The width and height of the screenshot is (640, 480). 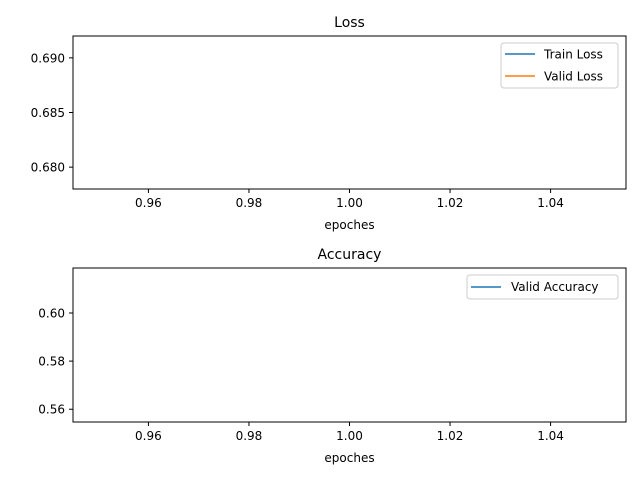 What do you see at coordinates (51, 313) in the screenshot?
I see `accuracy-y-tick-label: 0.60` at bounding box center [51, 313].